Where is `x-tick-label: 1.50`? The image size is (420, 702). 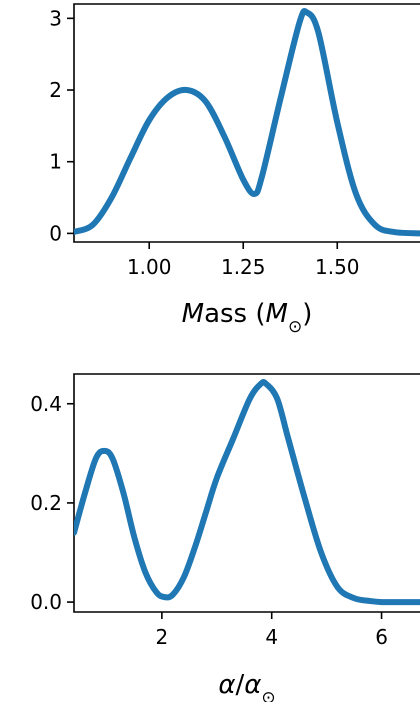
x-tick-label: 1.50 is located at coordinates (337, 267).